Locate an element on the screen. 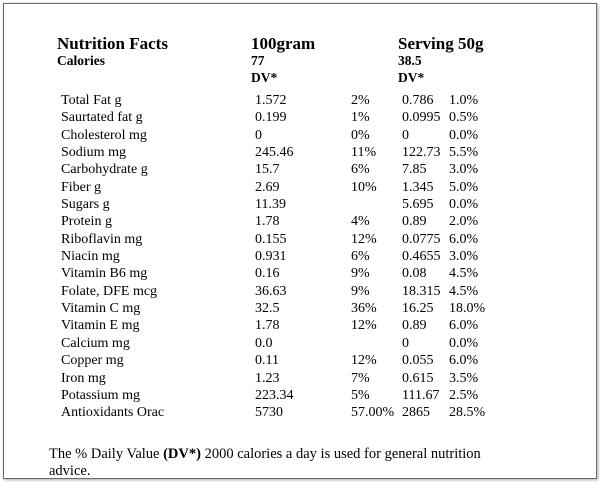 Image resolution: width=600 pixels, height=483 pixels. value-100g: 5730 is located at coordinates (269, 413).